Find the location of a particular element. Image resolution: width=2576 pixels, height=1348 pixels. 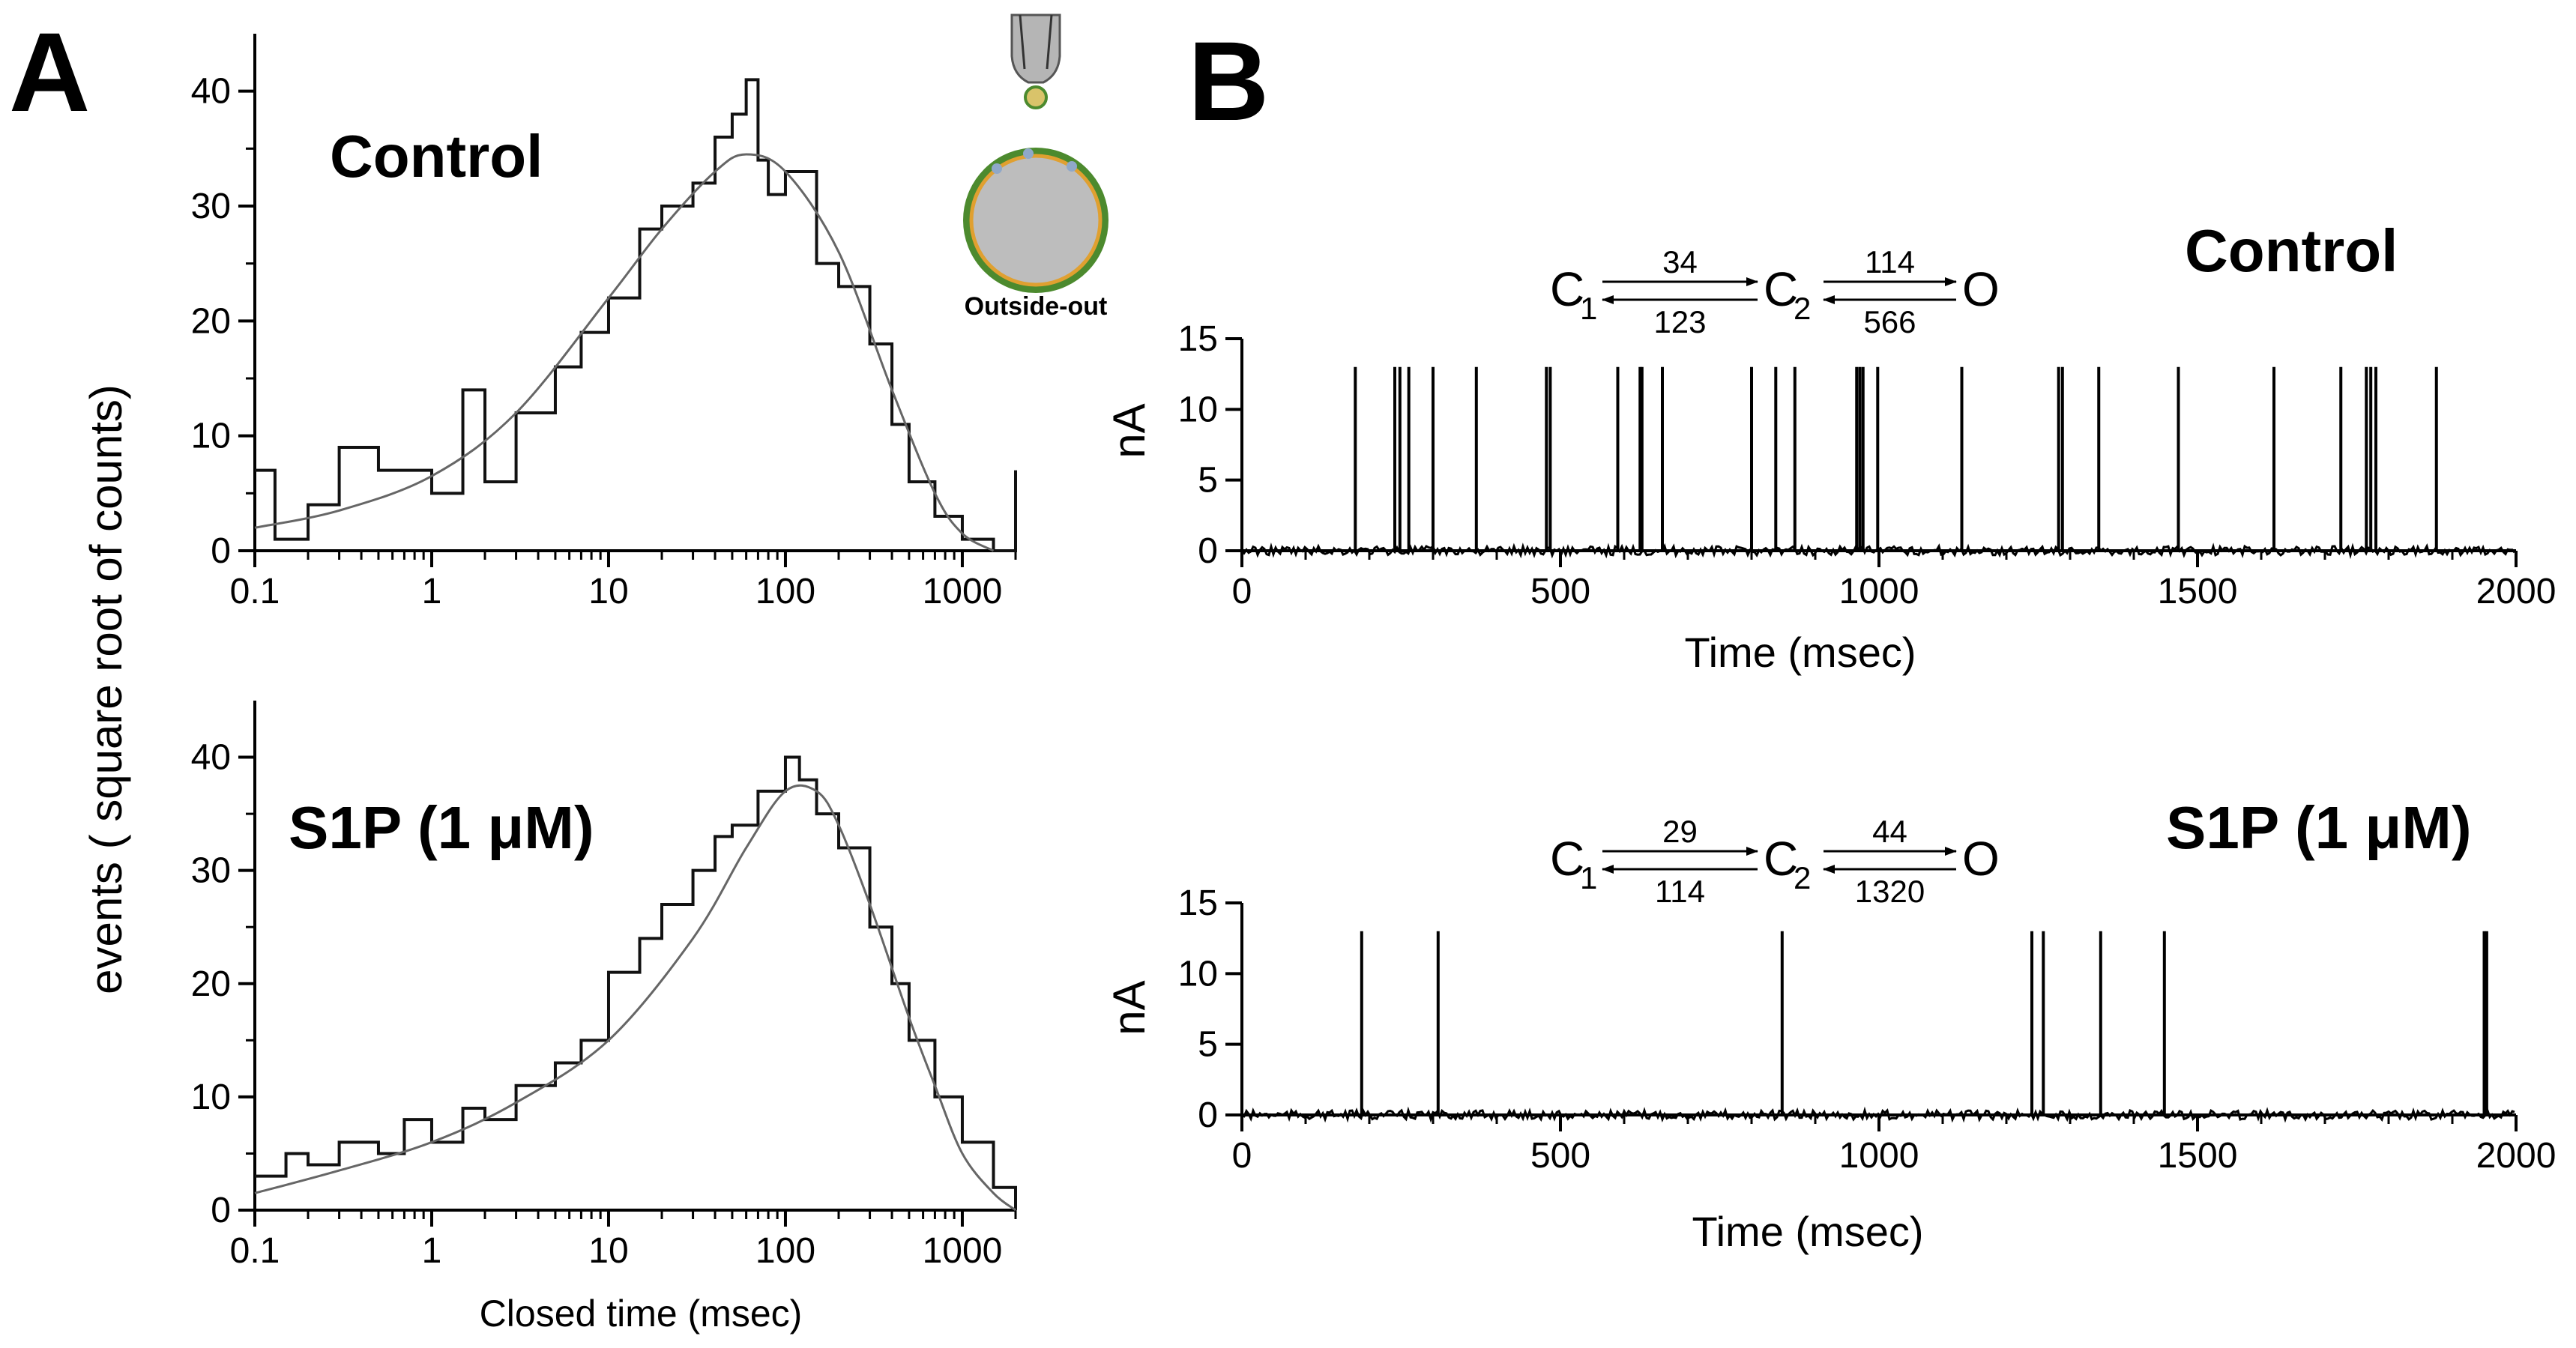

histogram-s1p: 0.1 1 10 100 1000 0 10 20 30 40 is located at coordinates (604, 986).